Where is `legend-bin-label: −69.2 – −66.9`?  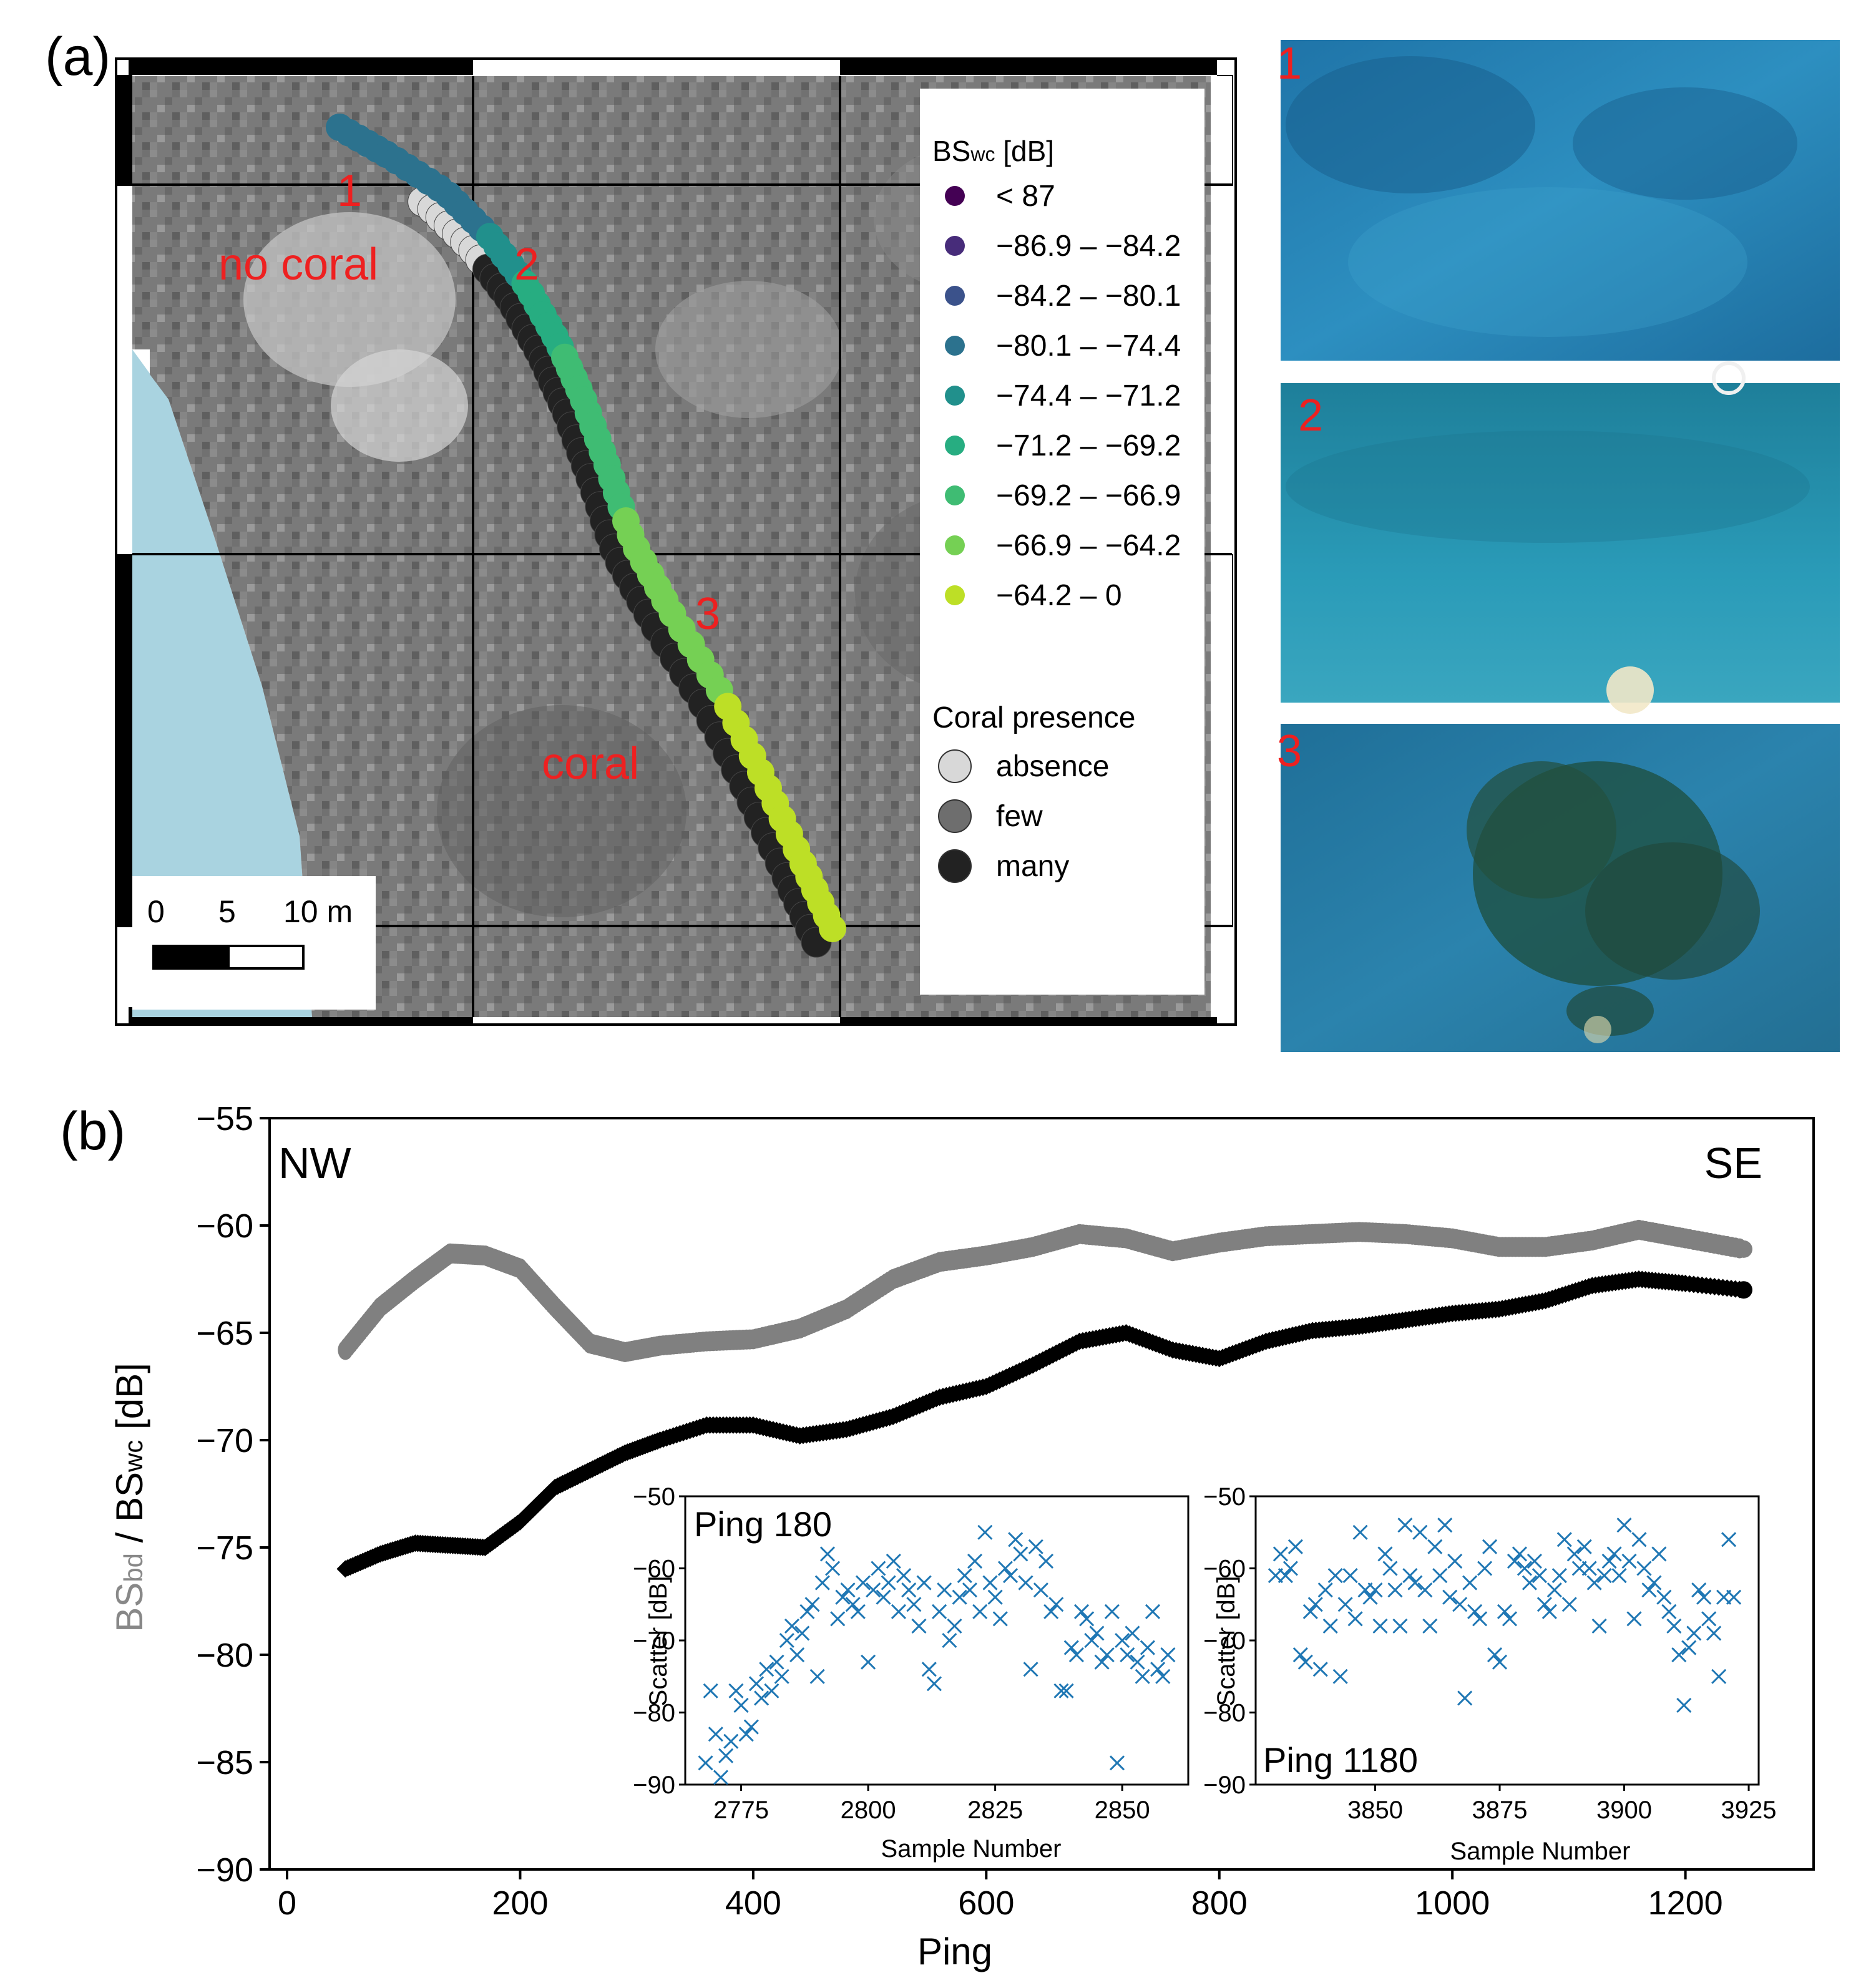 legend-bin-label: −69.2 – −66.9 is located at coordinates (1088, 495).